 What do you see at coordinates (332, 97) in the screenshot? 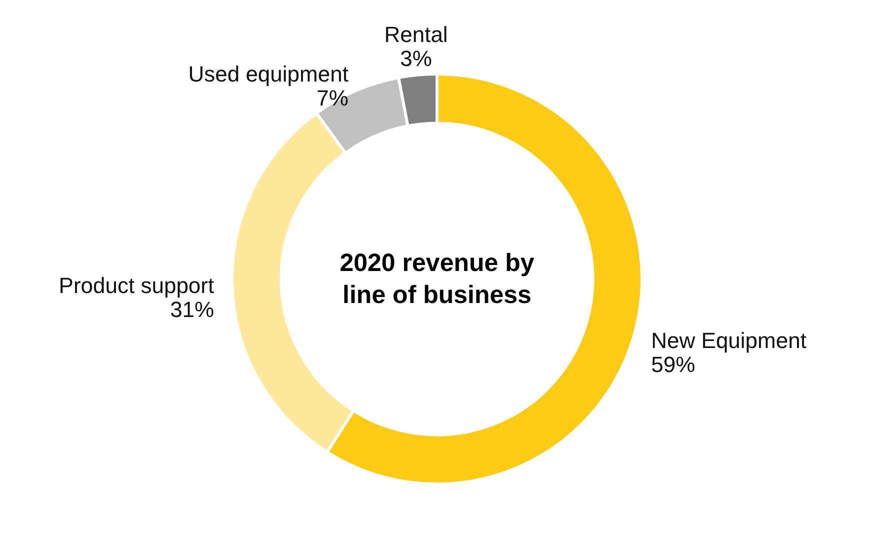
I see `data-label: 7%` at bounding box center [332, 97].